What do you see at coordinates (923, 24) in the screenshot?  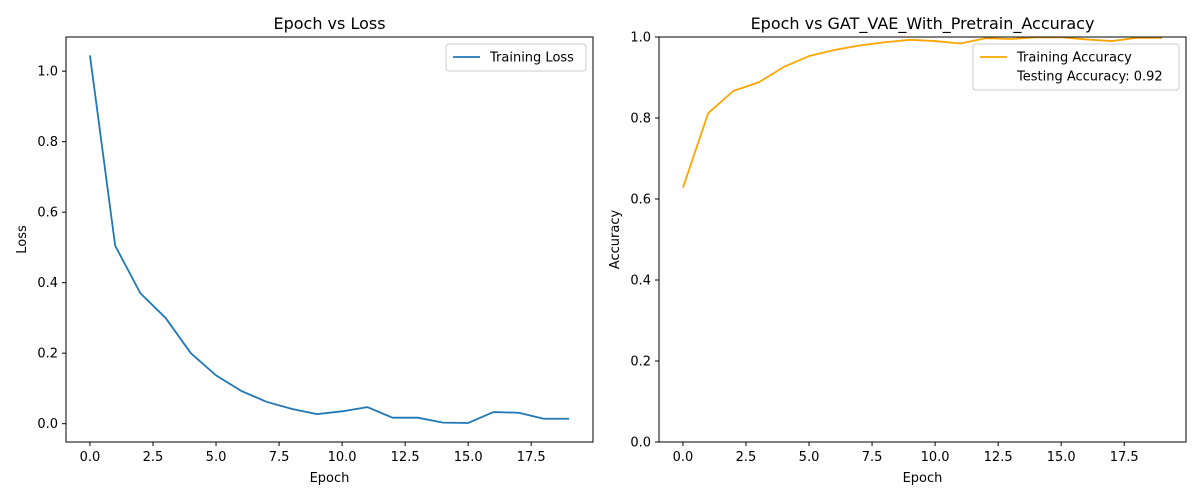 I see `chart-title: Epoch vs GAT_VAE_With_Pretrain_Accuracy` at bounding box center [923, 24].